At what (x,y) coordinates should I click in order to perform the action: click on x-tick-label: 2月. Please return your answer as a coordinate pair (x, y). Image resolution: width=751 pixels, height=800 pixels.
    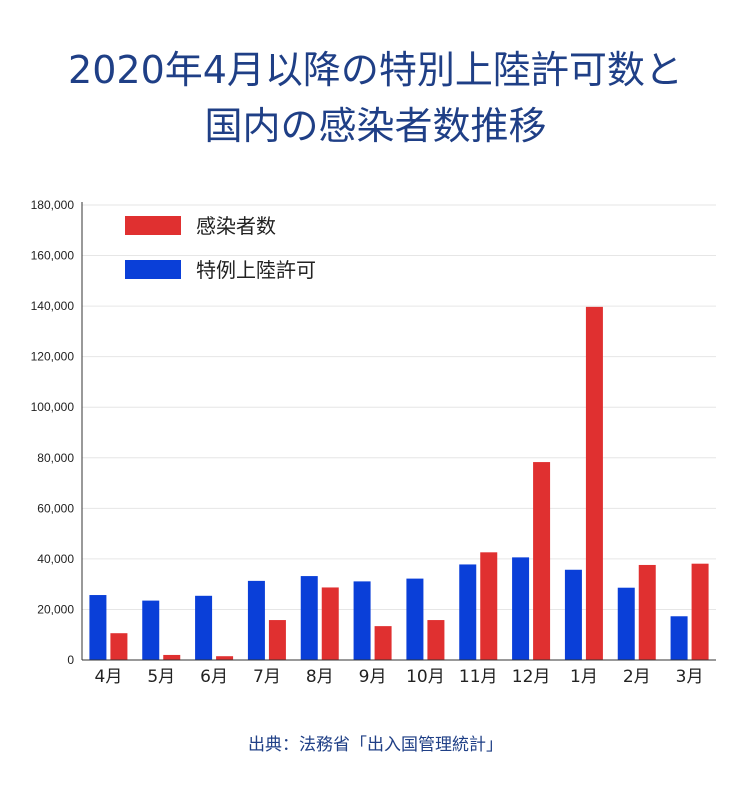
    Looking at the image, I should click on (637, 677).